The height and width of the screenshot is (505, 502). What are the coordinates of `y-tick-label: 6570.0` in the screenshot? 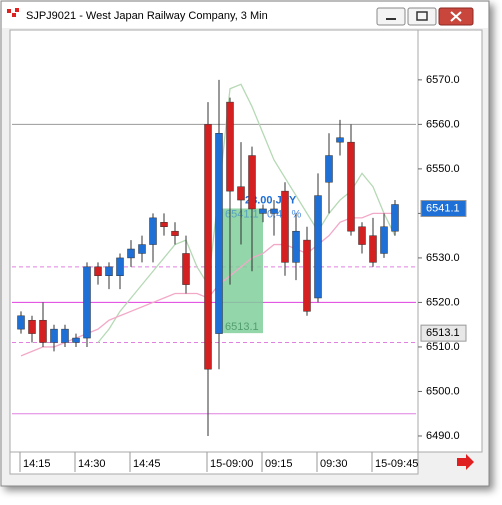 It's located at (443, 80).